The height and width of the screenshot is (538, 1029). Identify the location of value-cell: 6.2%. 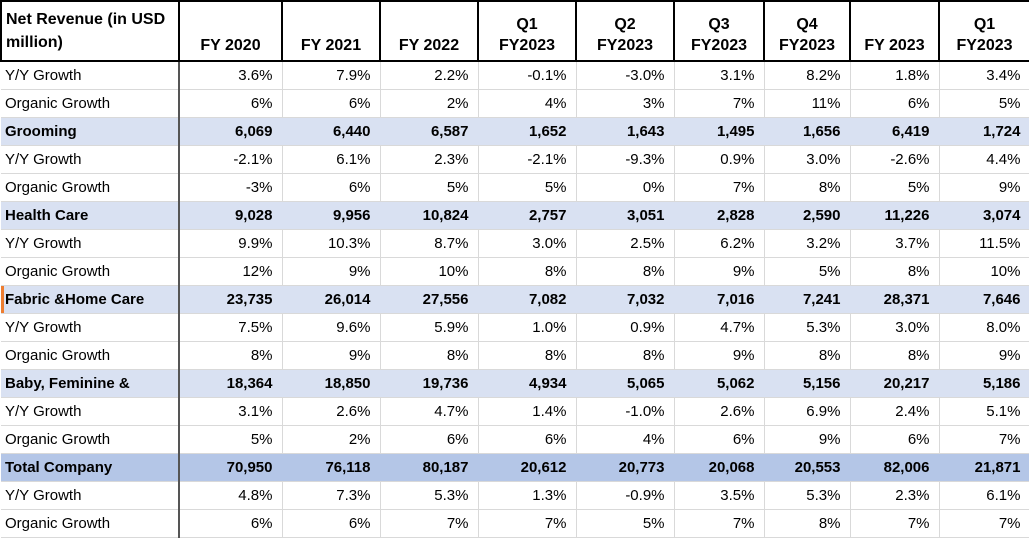
(719, 243).